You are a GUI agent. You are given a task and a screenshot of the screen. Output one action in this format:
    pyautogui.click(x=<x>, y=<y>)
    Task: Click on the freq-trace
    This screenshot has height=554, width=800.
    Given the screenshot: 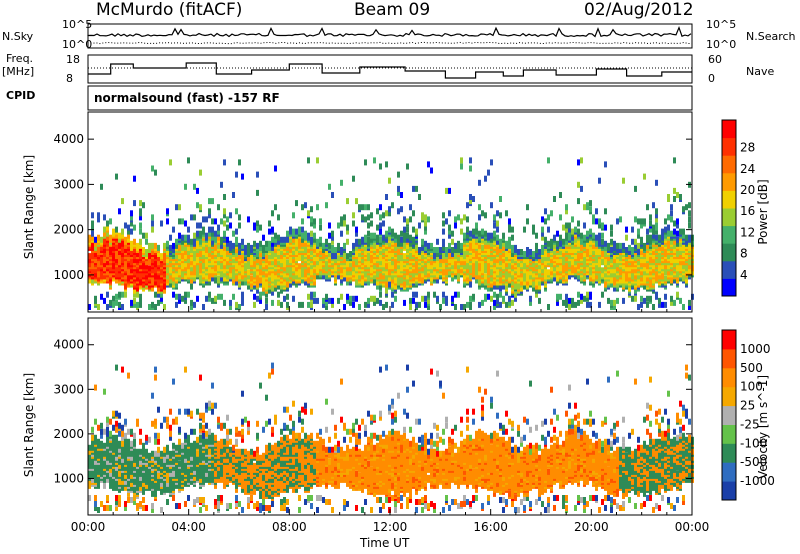 What is the action you would take?
    pyautogui.click(x=390, y=70)
    